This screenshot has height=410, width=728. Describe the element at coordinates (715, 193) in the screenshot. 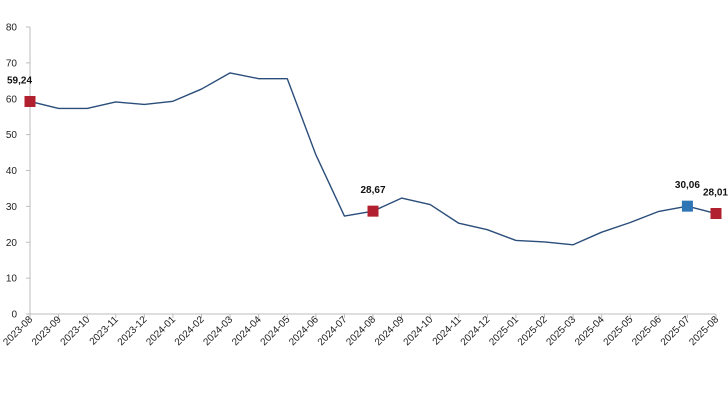

I see `data-label: 28,01` at that location.